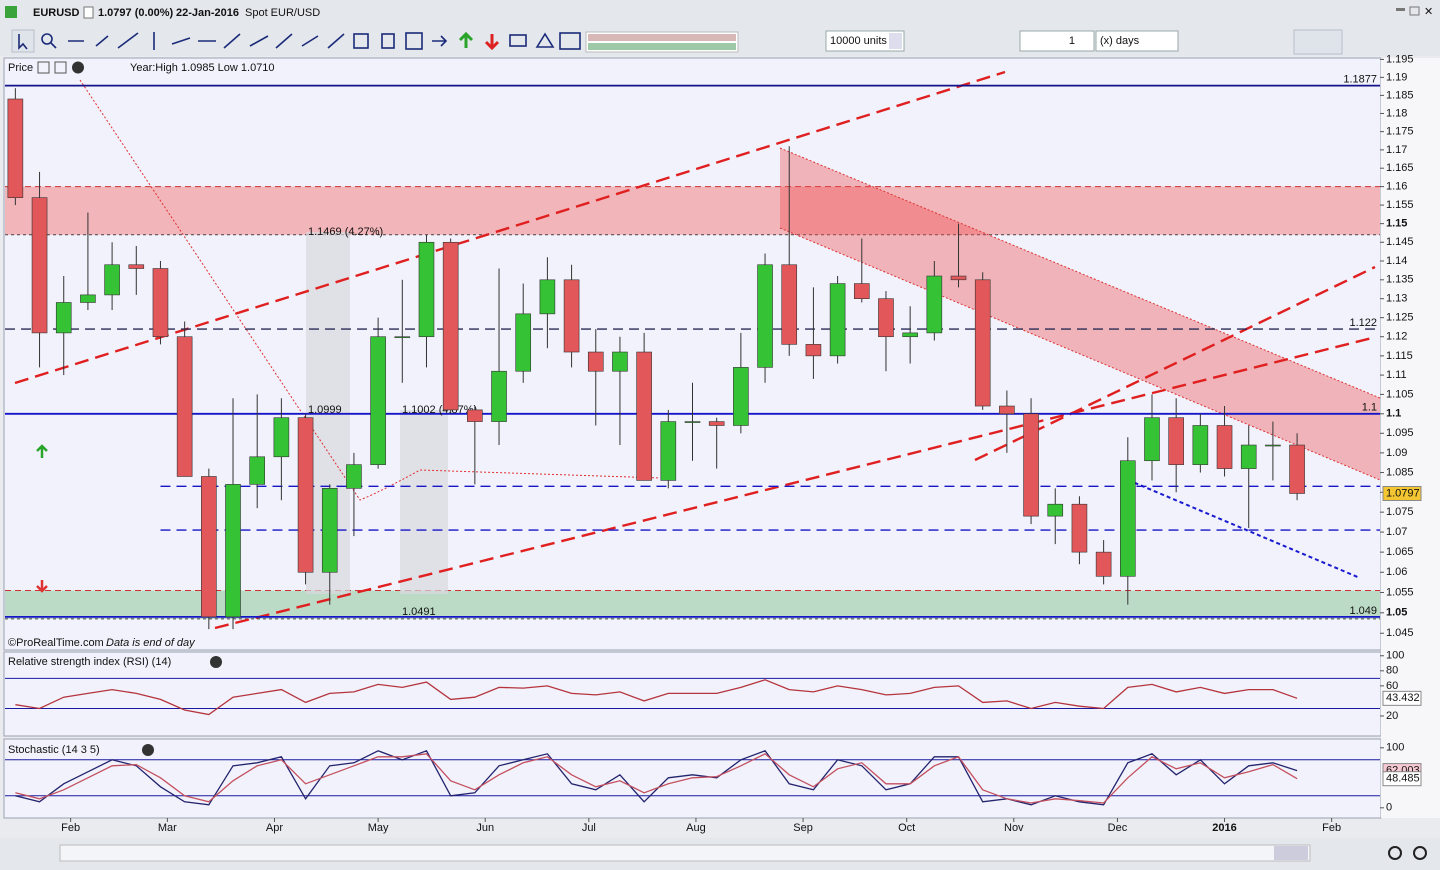  I want to click on level-label: 1.1, so click(1369, 408).